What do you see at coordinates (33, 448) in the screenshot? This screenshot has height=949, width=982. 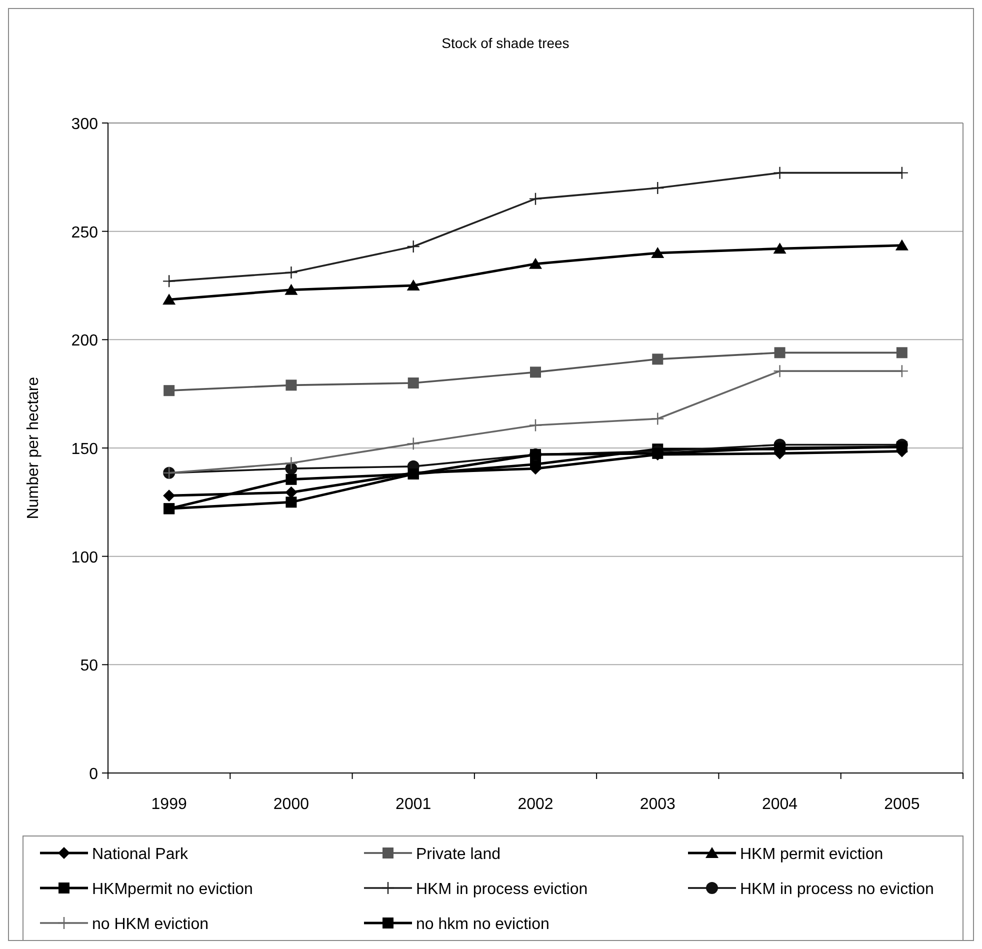 I see `y-axis-title: Number per hectare` at bounding box center [33, 448].